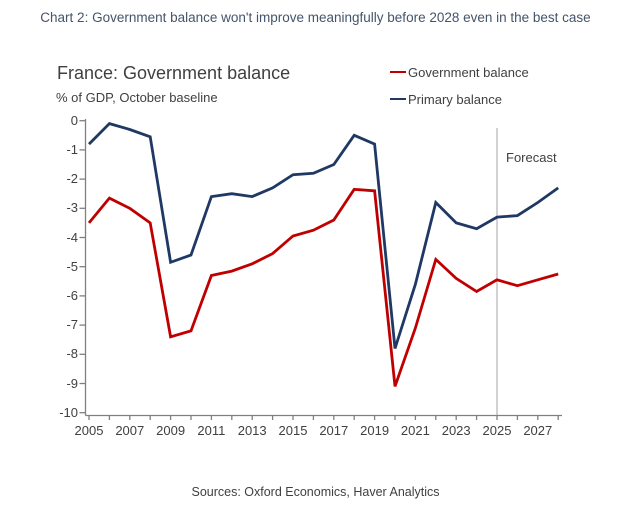 This screenshot has width=631, height=515. Describe the element at coordinates (252, 430) in the screenshot. I see `x-tick-label: 2013` at that location.